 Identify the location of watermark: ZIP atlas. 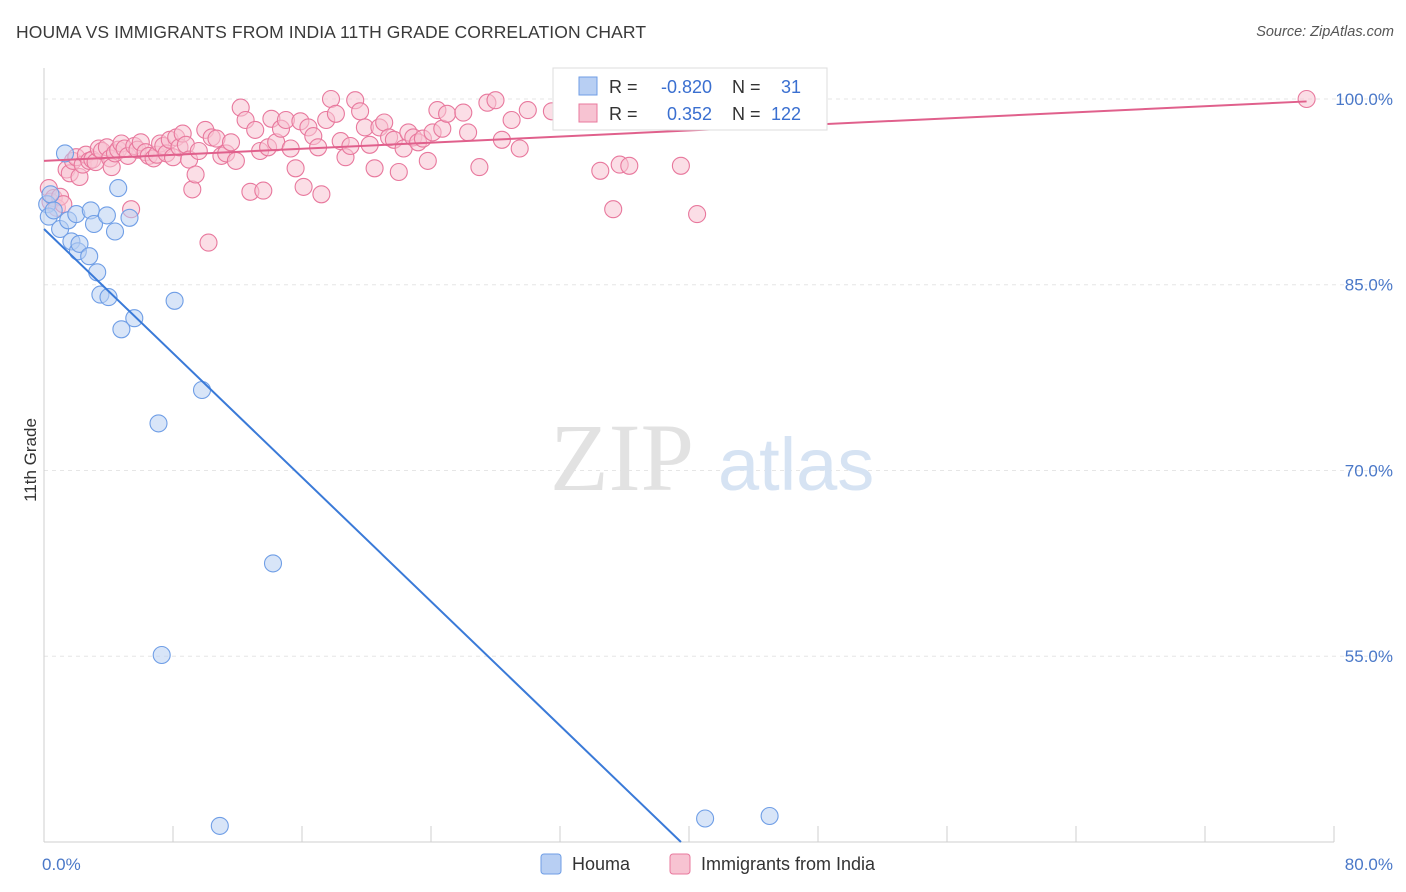
(712, 457).